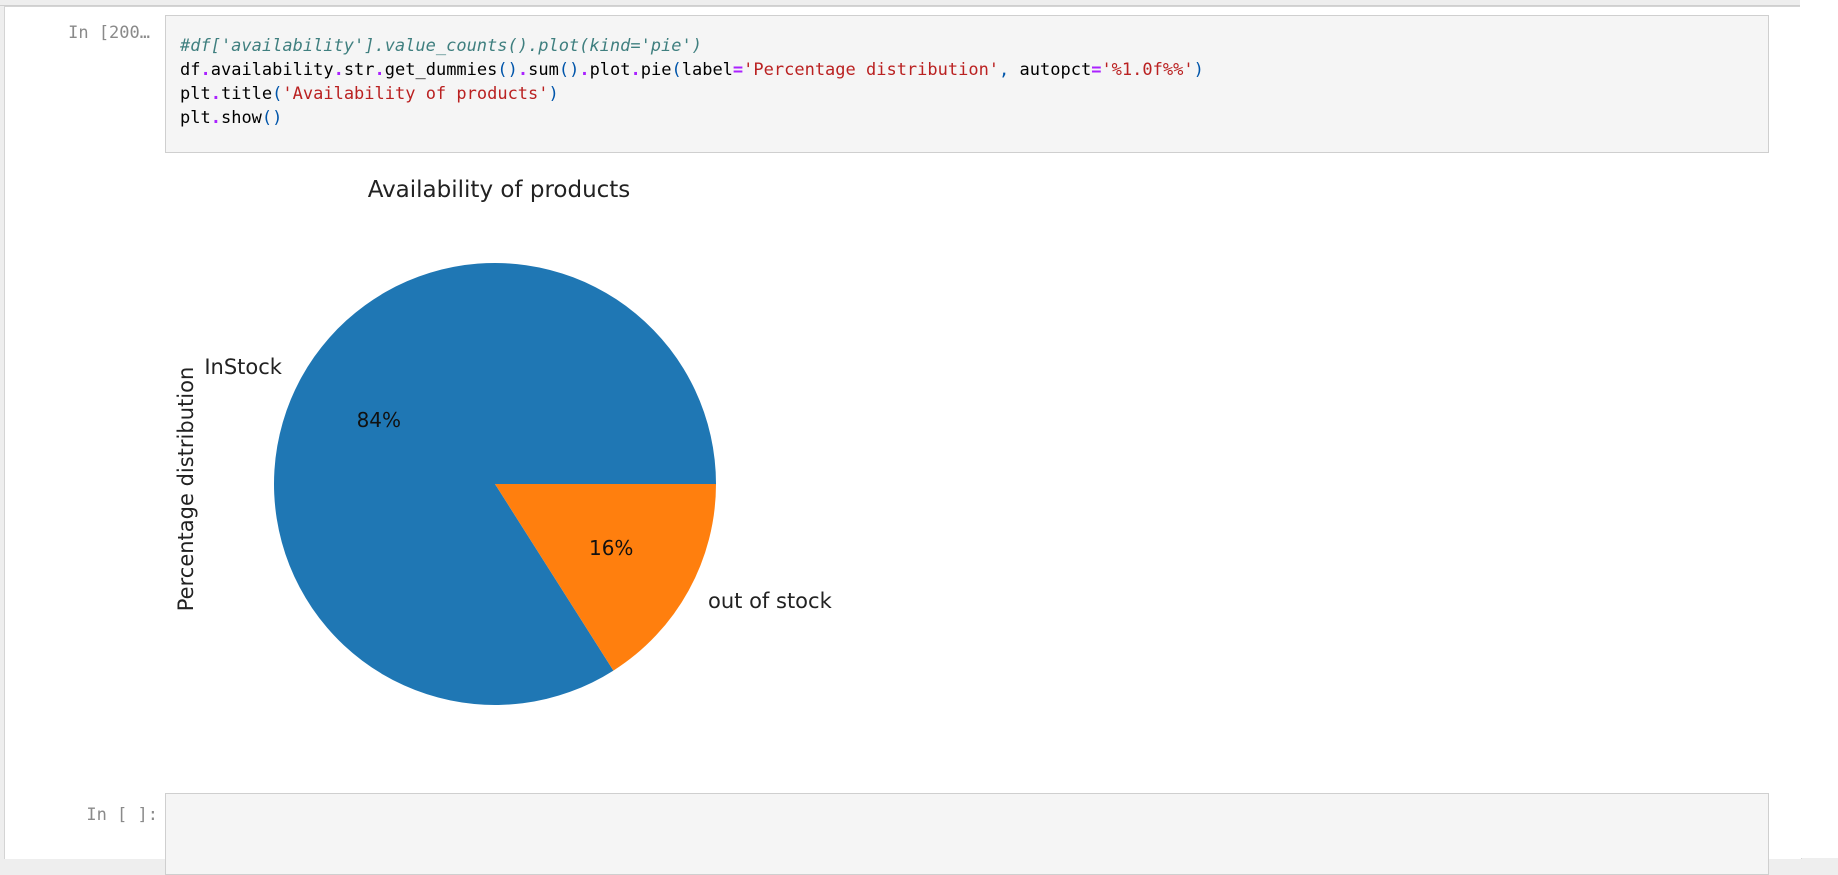  I want to click on code-token: pie, so click(656, 70).